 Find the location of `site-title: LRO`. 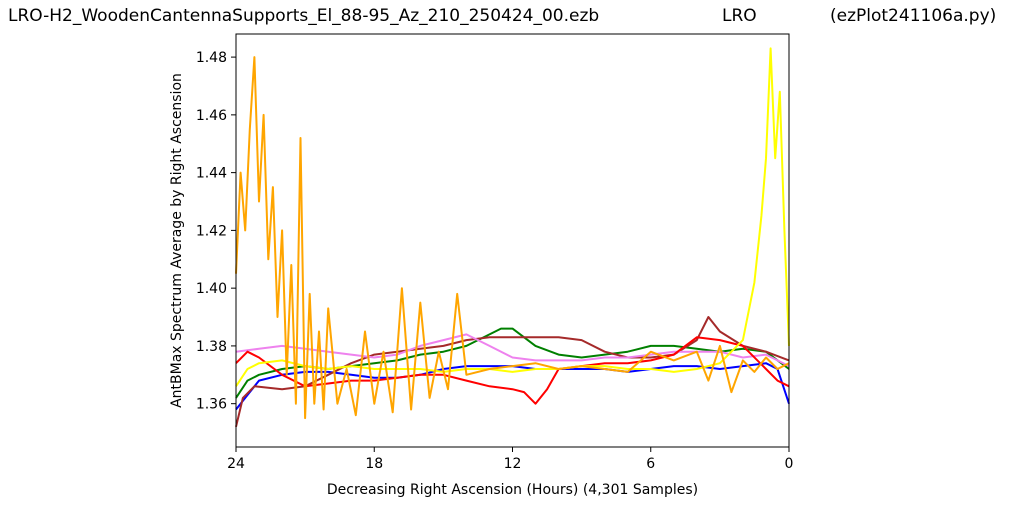

site-title: LRO is located at coordinates (739, 16).